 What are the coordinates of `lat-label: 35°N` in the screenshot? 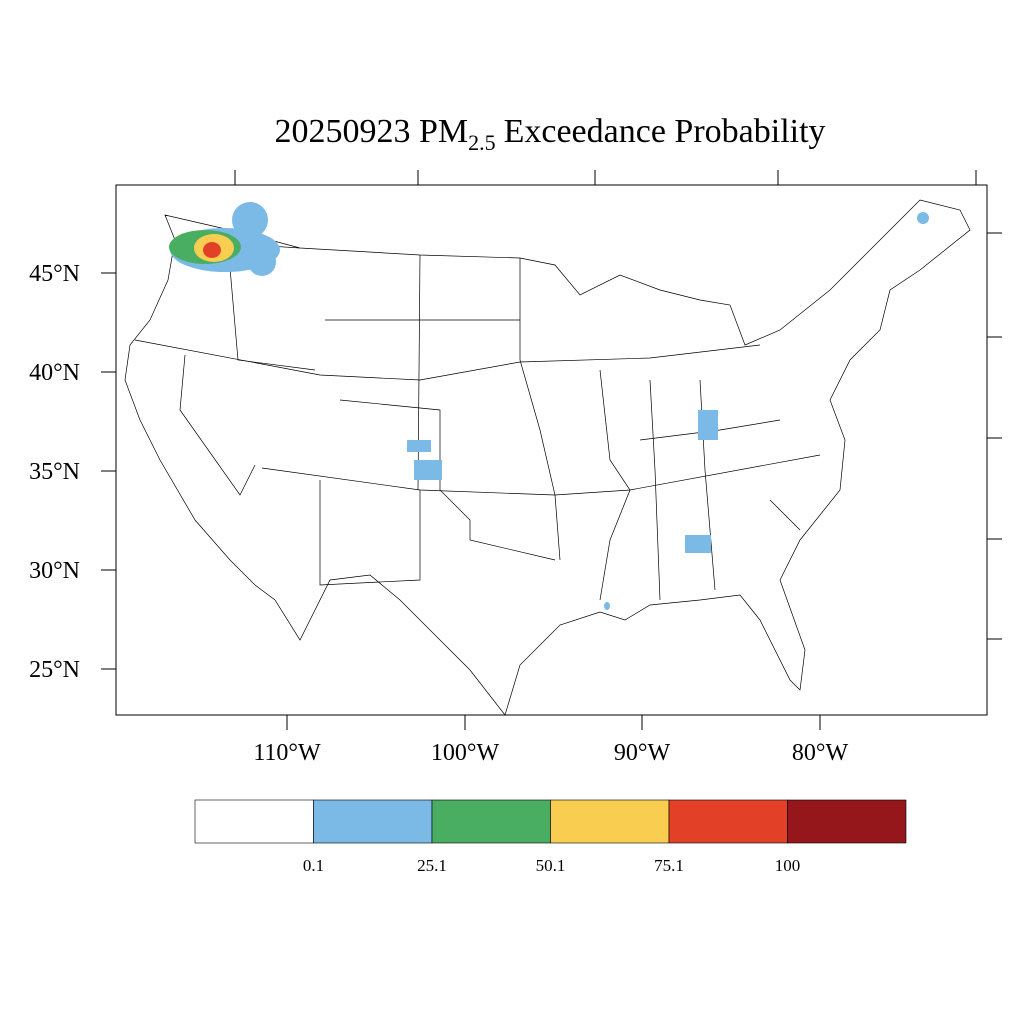 It's located at (54, 472).